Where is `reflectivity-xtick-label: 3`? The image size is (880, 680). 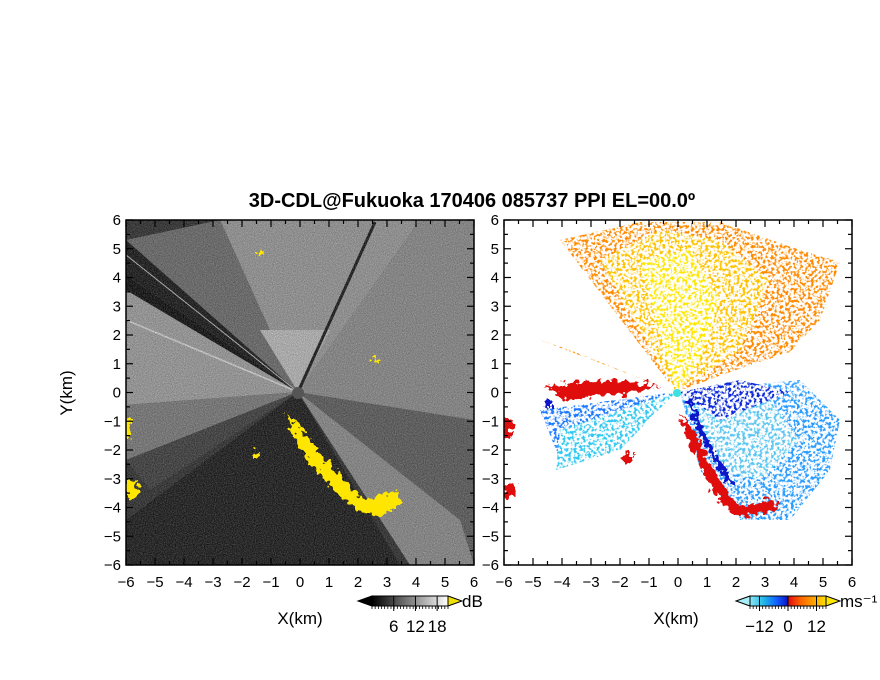
reflectivity-xtick-label: 3 is located at coordinates (387, 582).